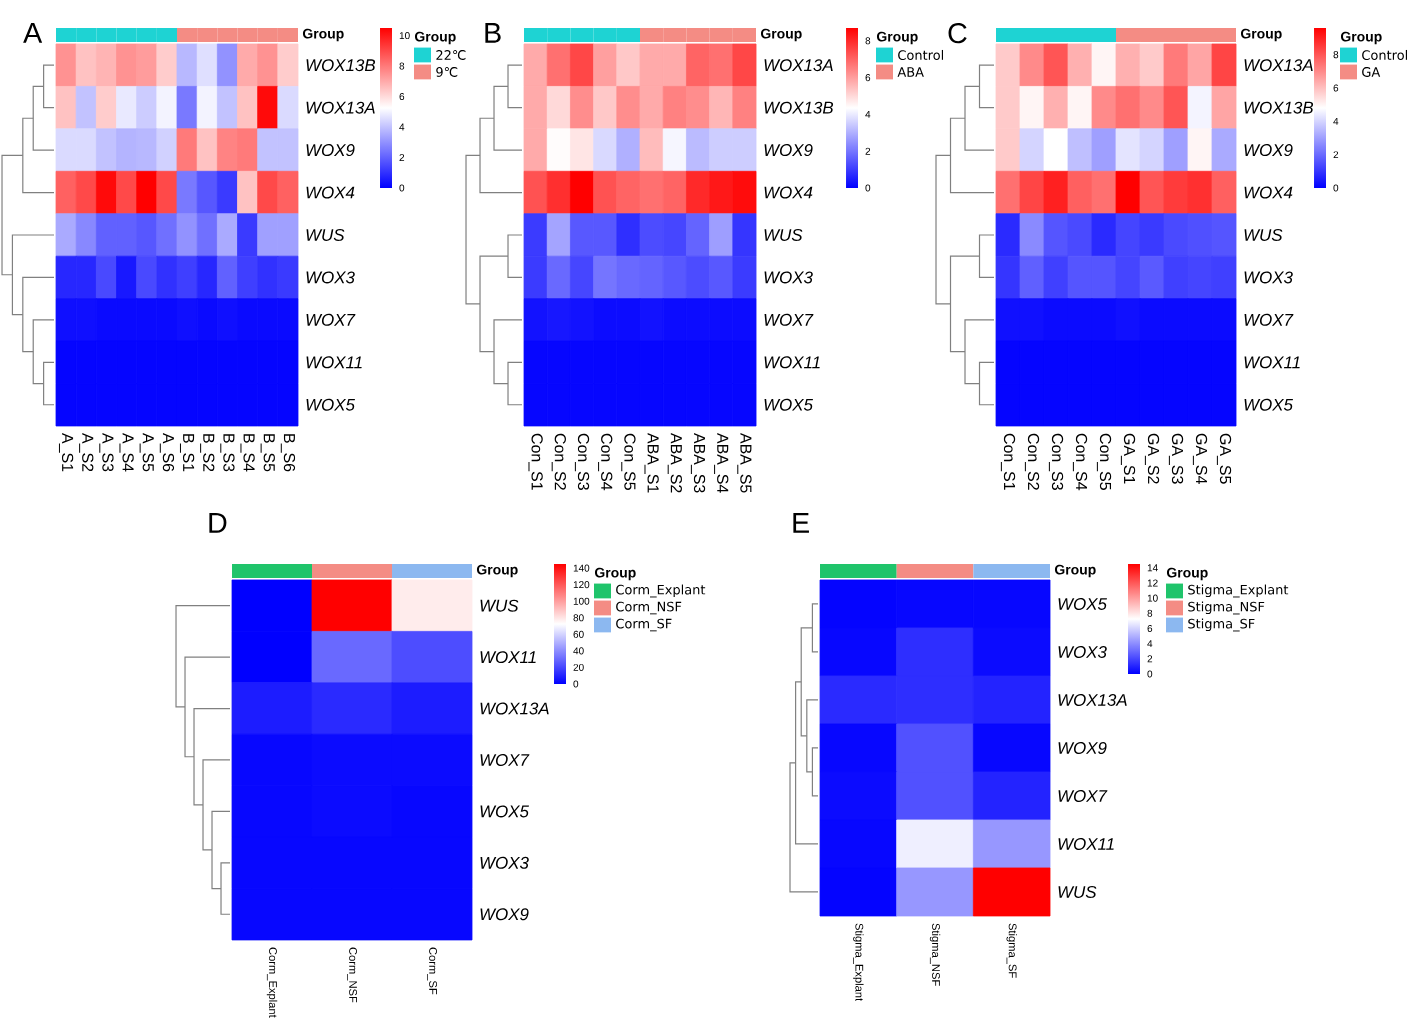  What do you see at coordinates (33, 33) in the screenshot?
I see `chart-title: A` at bounding box center [33, 33].